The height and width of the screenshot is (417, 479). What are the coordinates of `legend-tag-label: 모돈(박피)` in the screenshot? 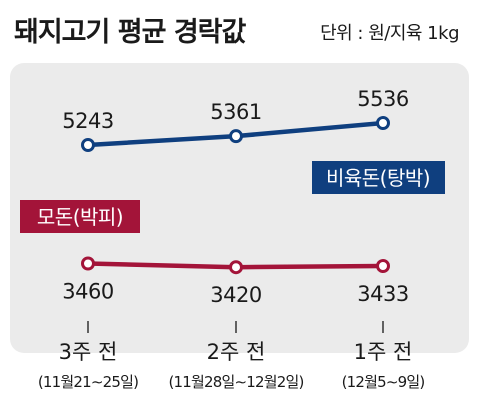 It's located at (80, 217).